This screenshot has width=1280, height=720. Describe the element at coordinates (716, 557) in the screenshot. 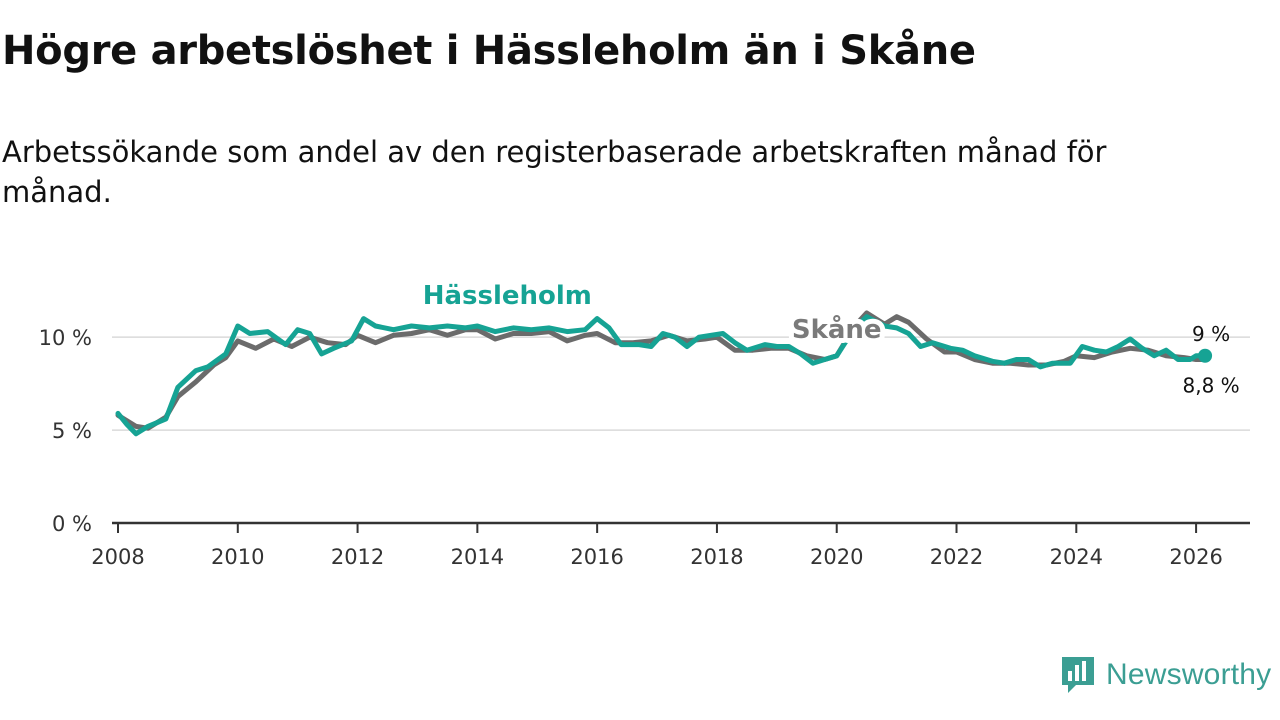

I see `x-tick-label: 2018` at that location.